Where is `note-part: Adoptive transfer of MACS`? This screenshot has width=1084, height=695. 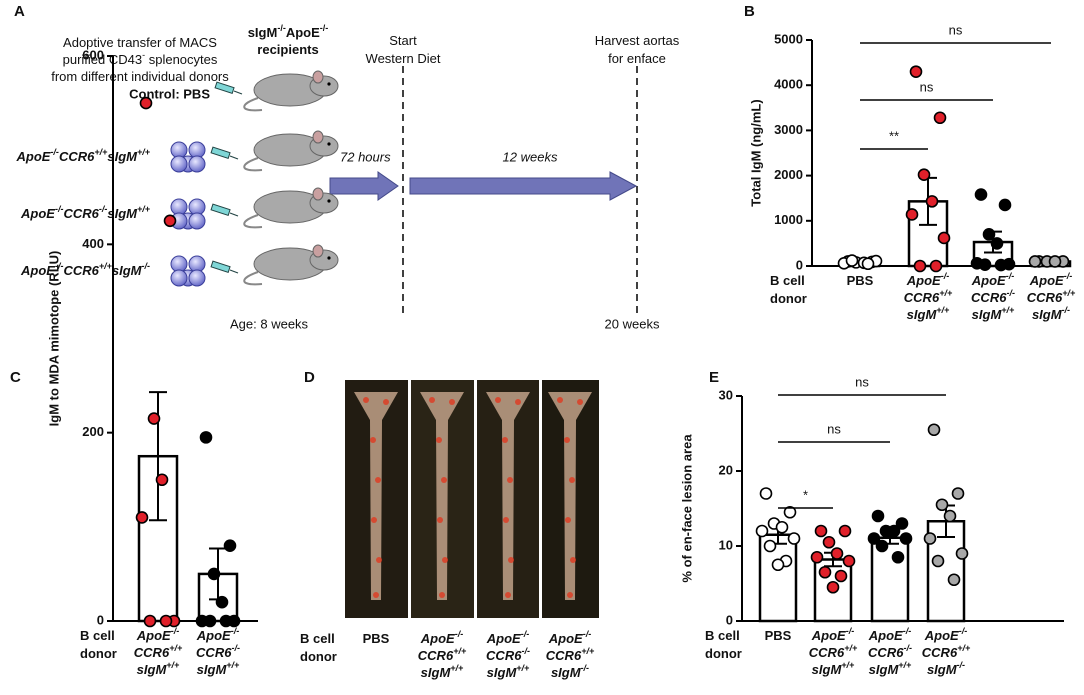
note-part: Adoptive transfer of MACS is located at coordinates (140, 42).